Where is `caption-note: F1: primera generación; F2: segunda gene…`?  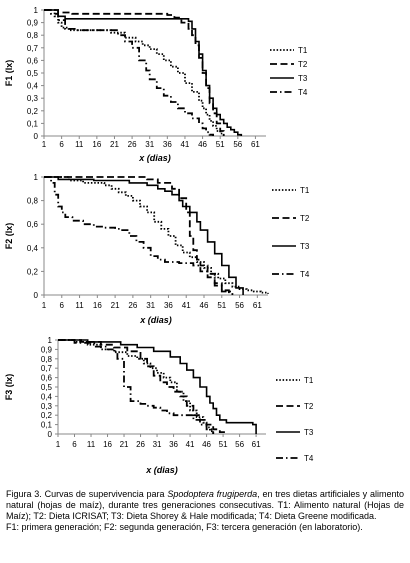
caption-note: F1: primera generación; F2: segunda gene… is located at coordinates (184, 527).